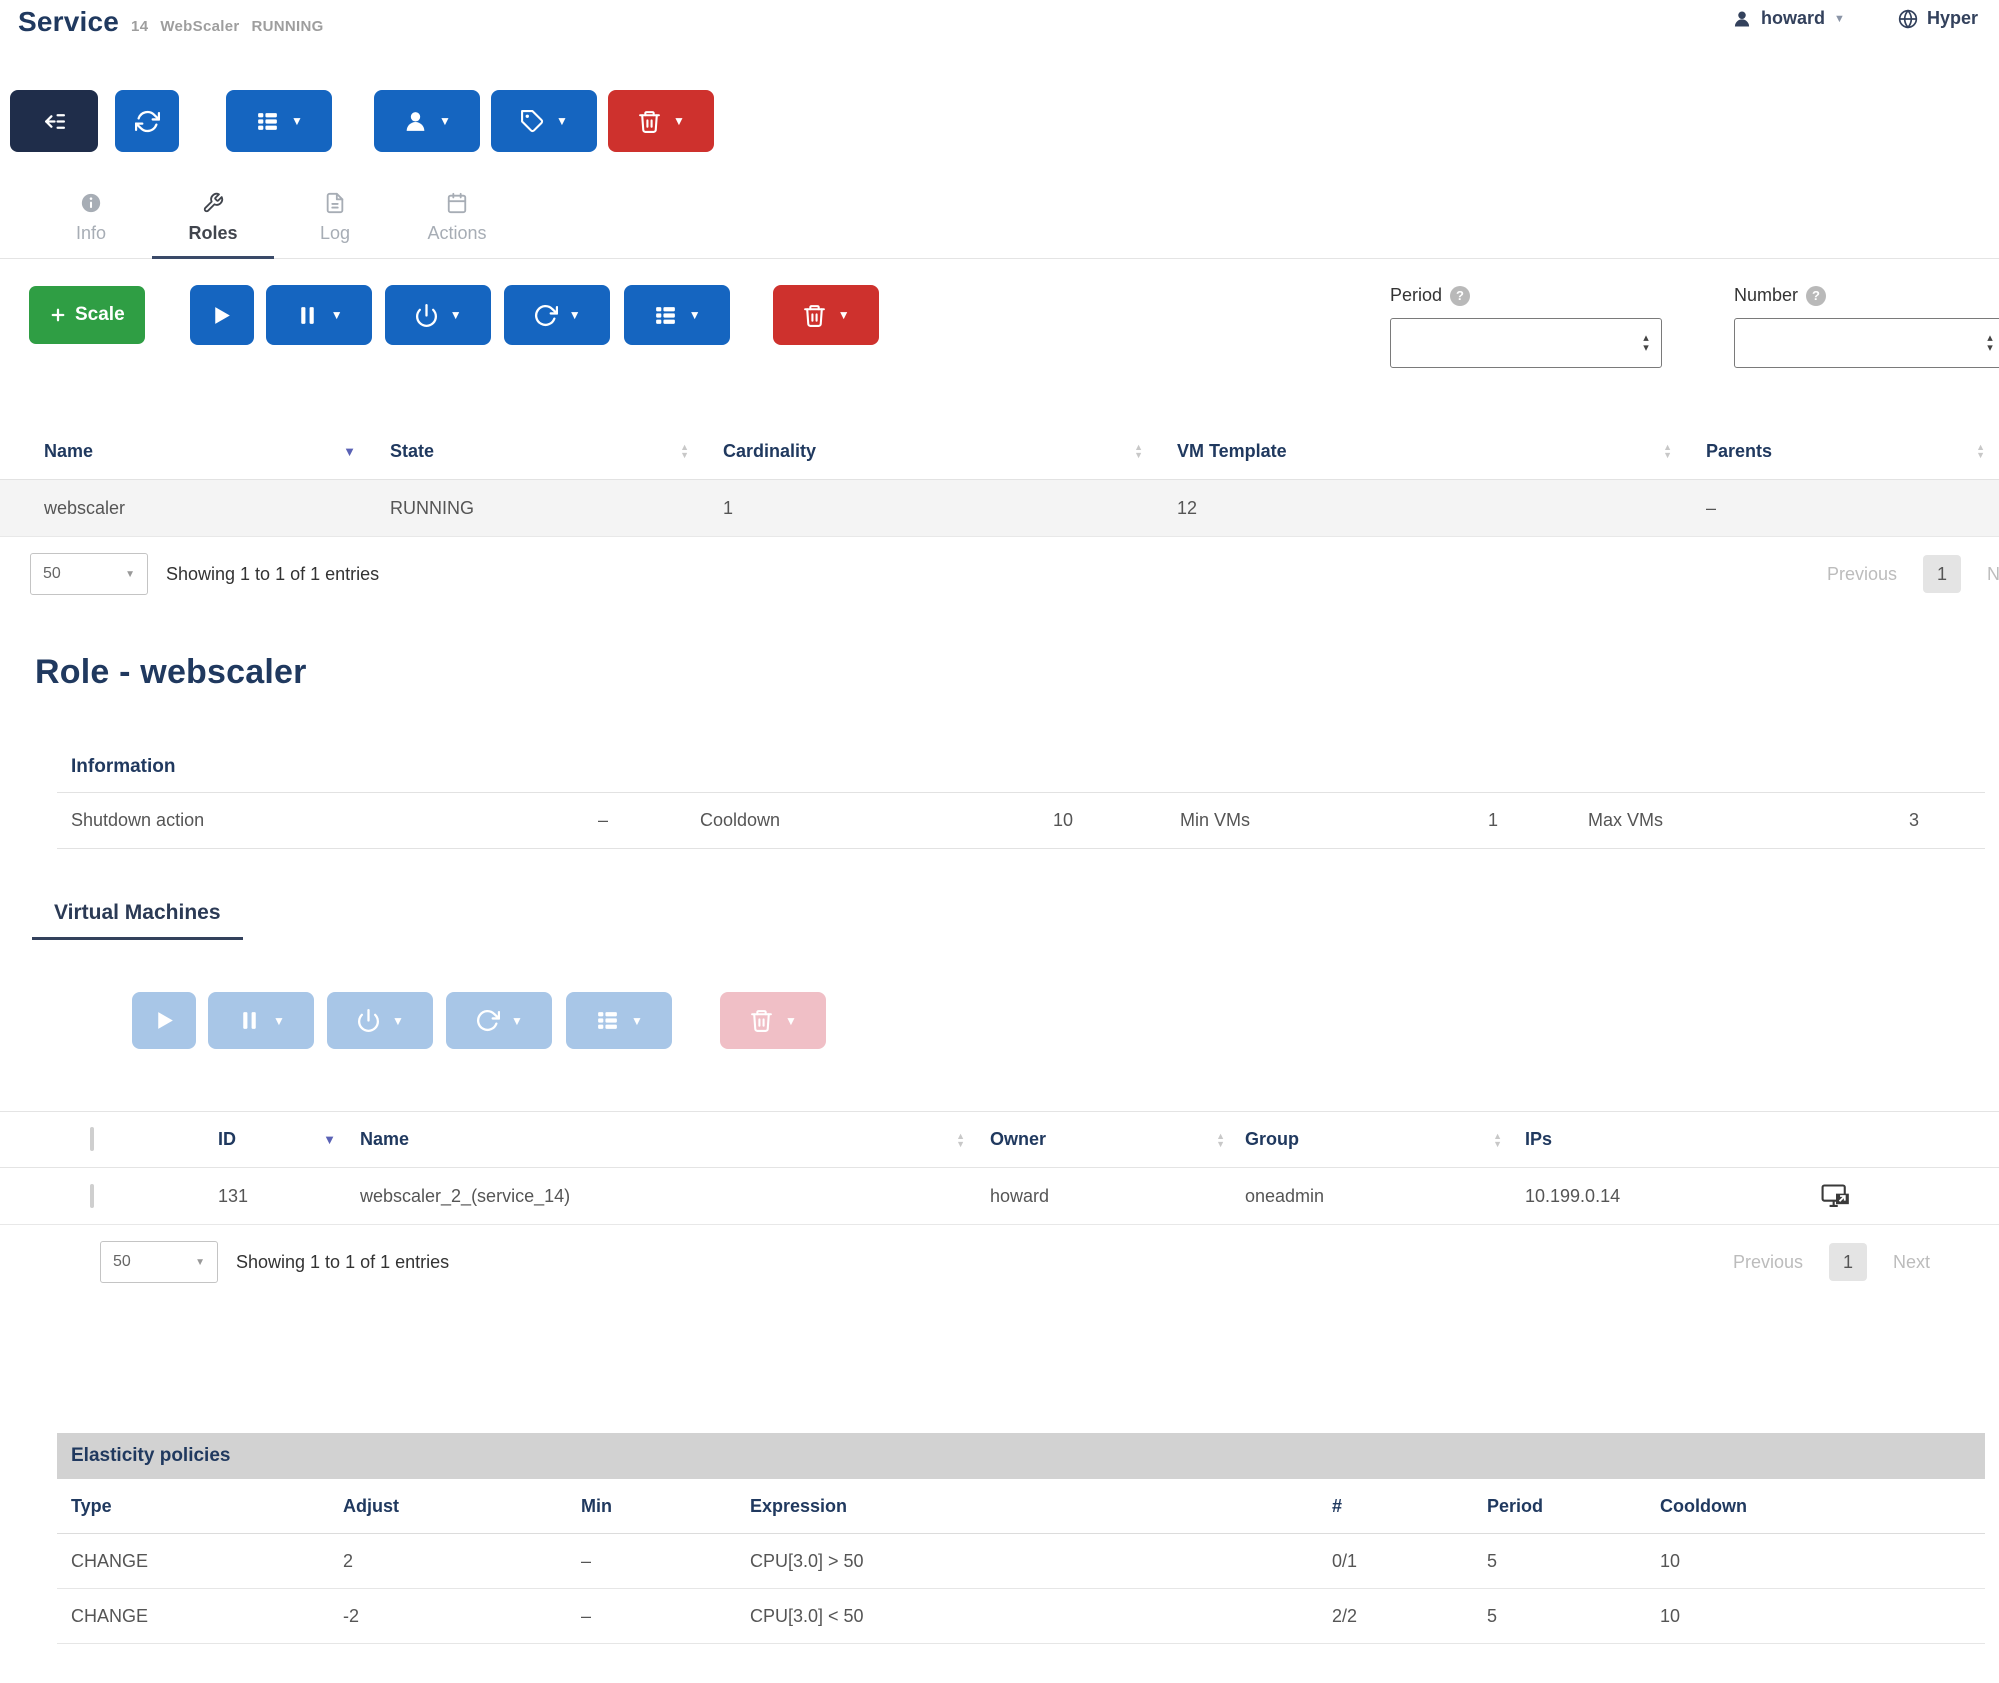 The image size is (1999, 1683). Describe the element at coordinates (1063, 820) in the screenshot. I see `cooldown-value: 10` at that location.